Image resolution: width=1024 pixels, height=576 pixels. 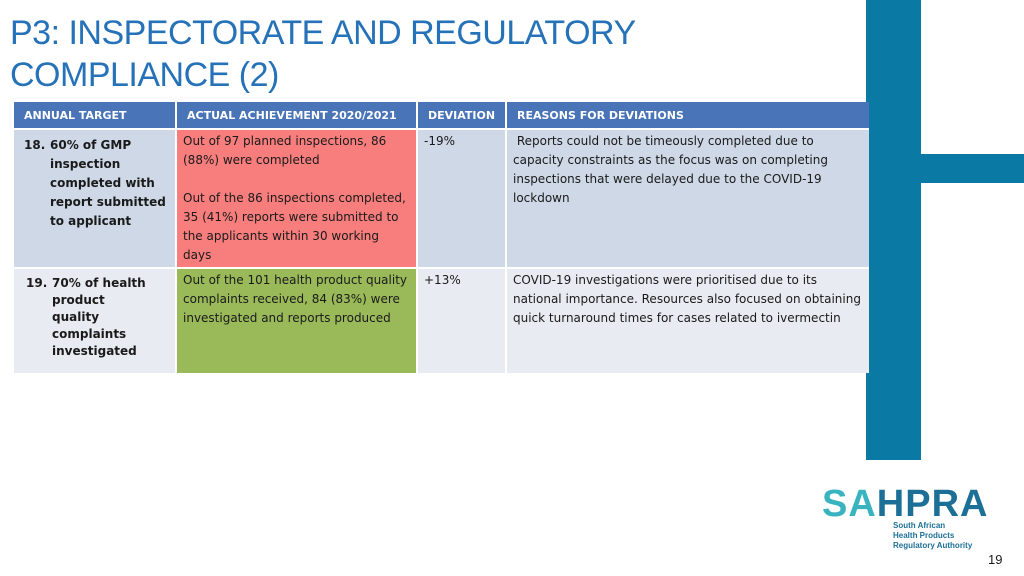 I want to click on page-number: 19, so click(x=995, y=559).